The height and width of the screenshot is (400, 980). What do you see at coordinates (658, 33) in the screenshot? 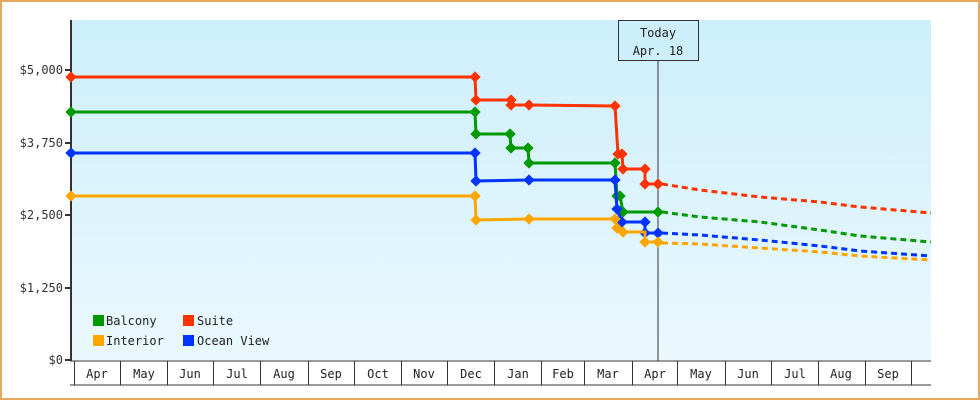
I see `today-label: Today` at bounding box center [658, 33].